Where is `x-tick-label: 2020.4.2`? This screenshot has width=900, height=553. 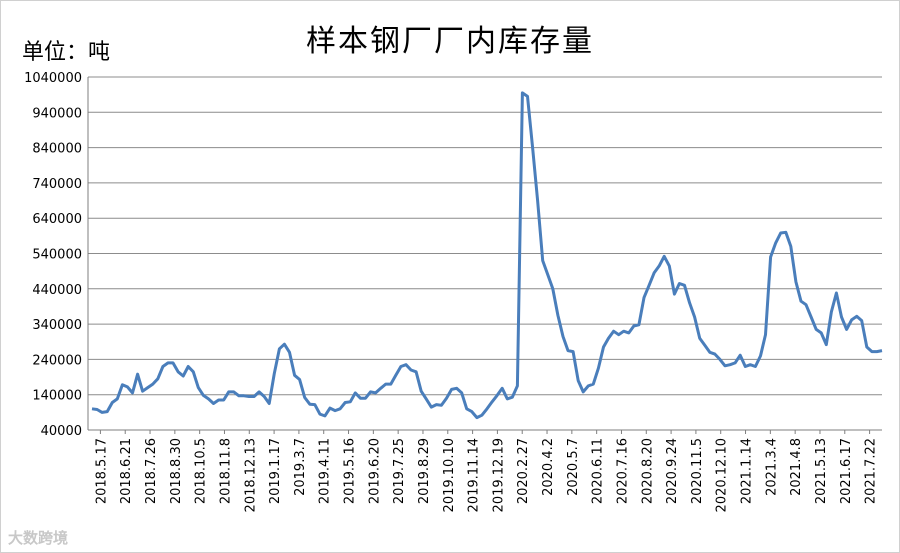 x-tick-label: 2020.4.2 is located at coordinates (548, 467).